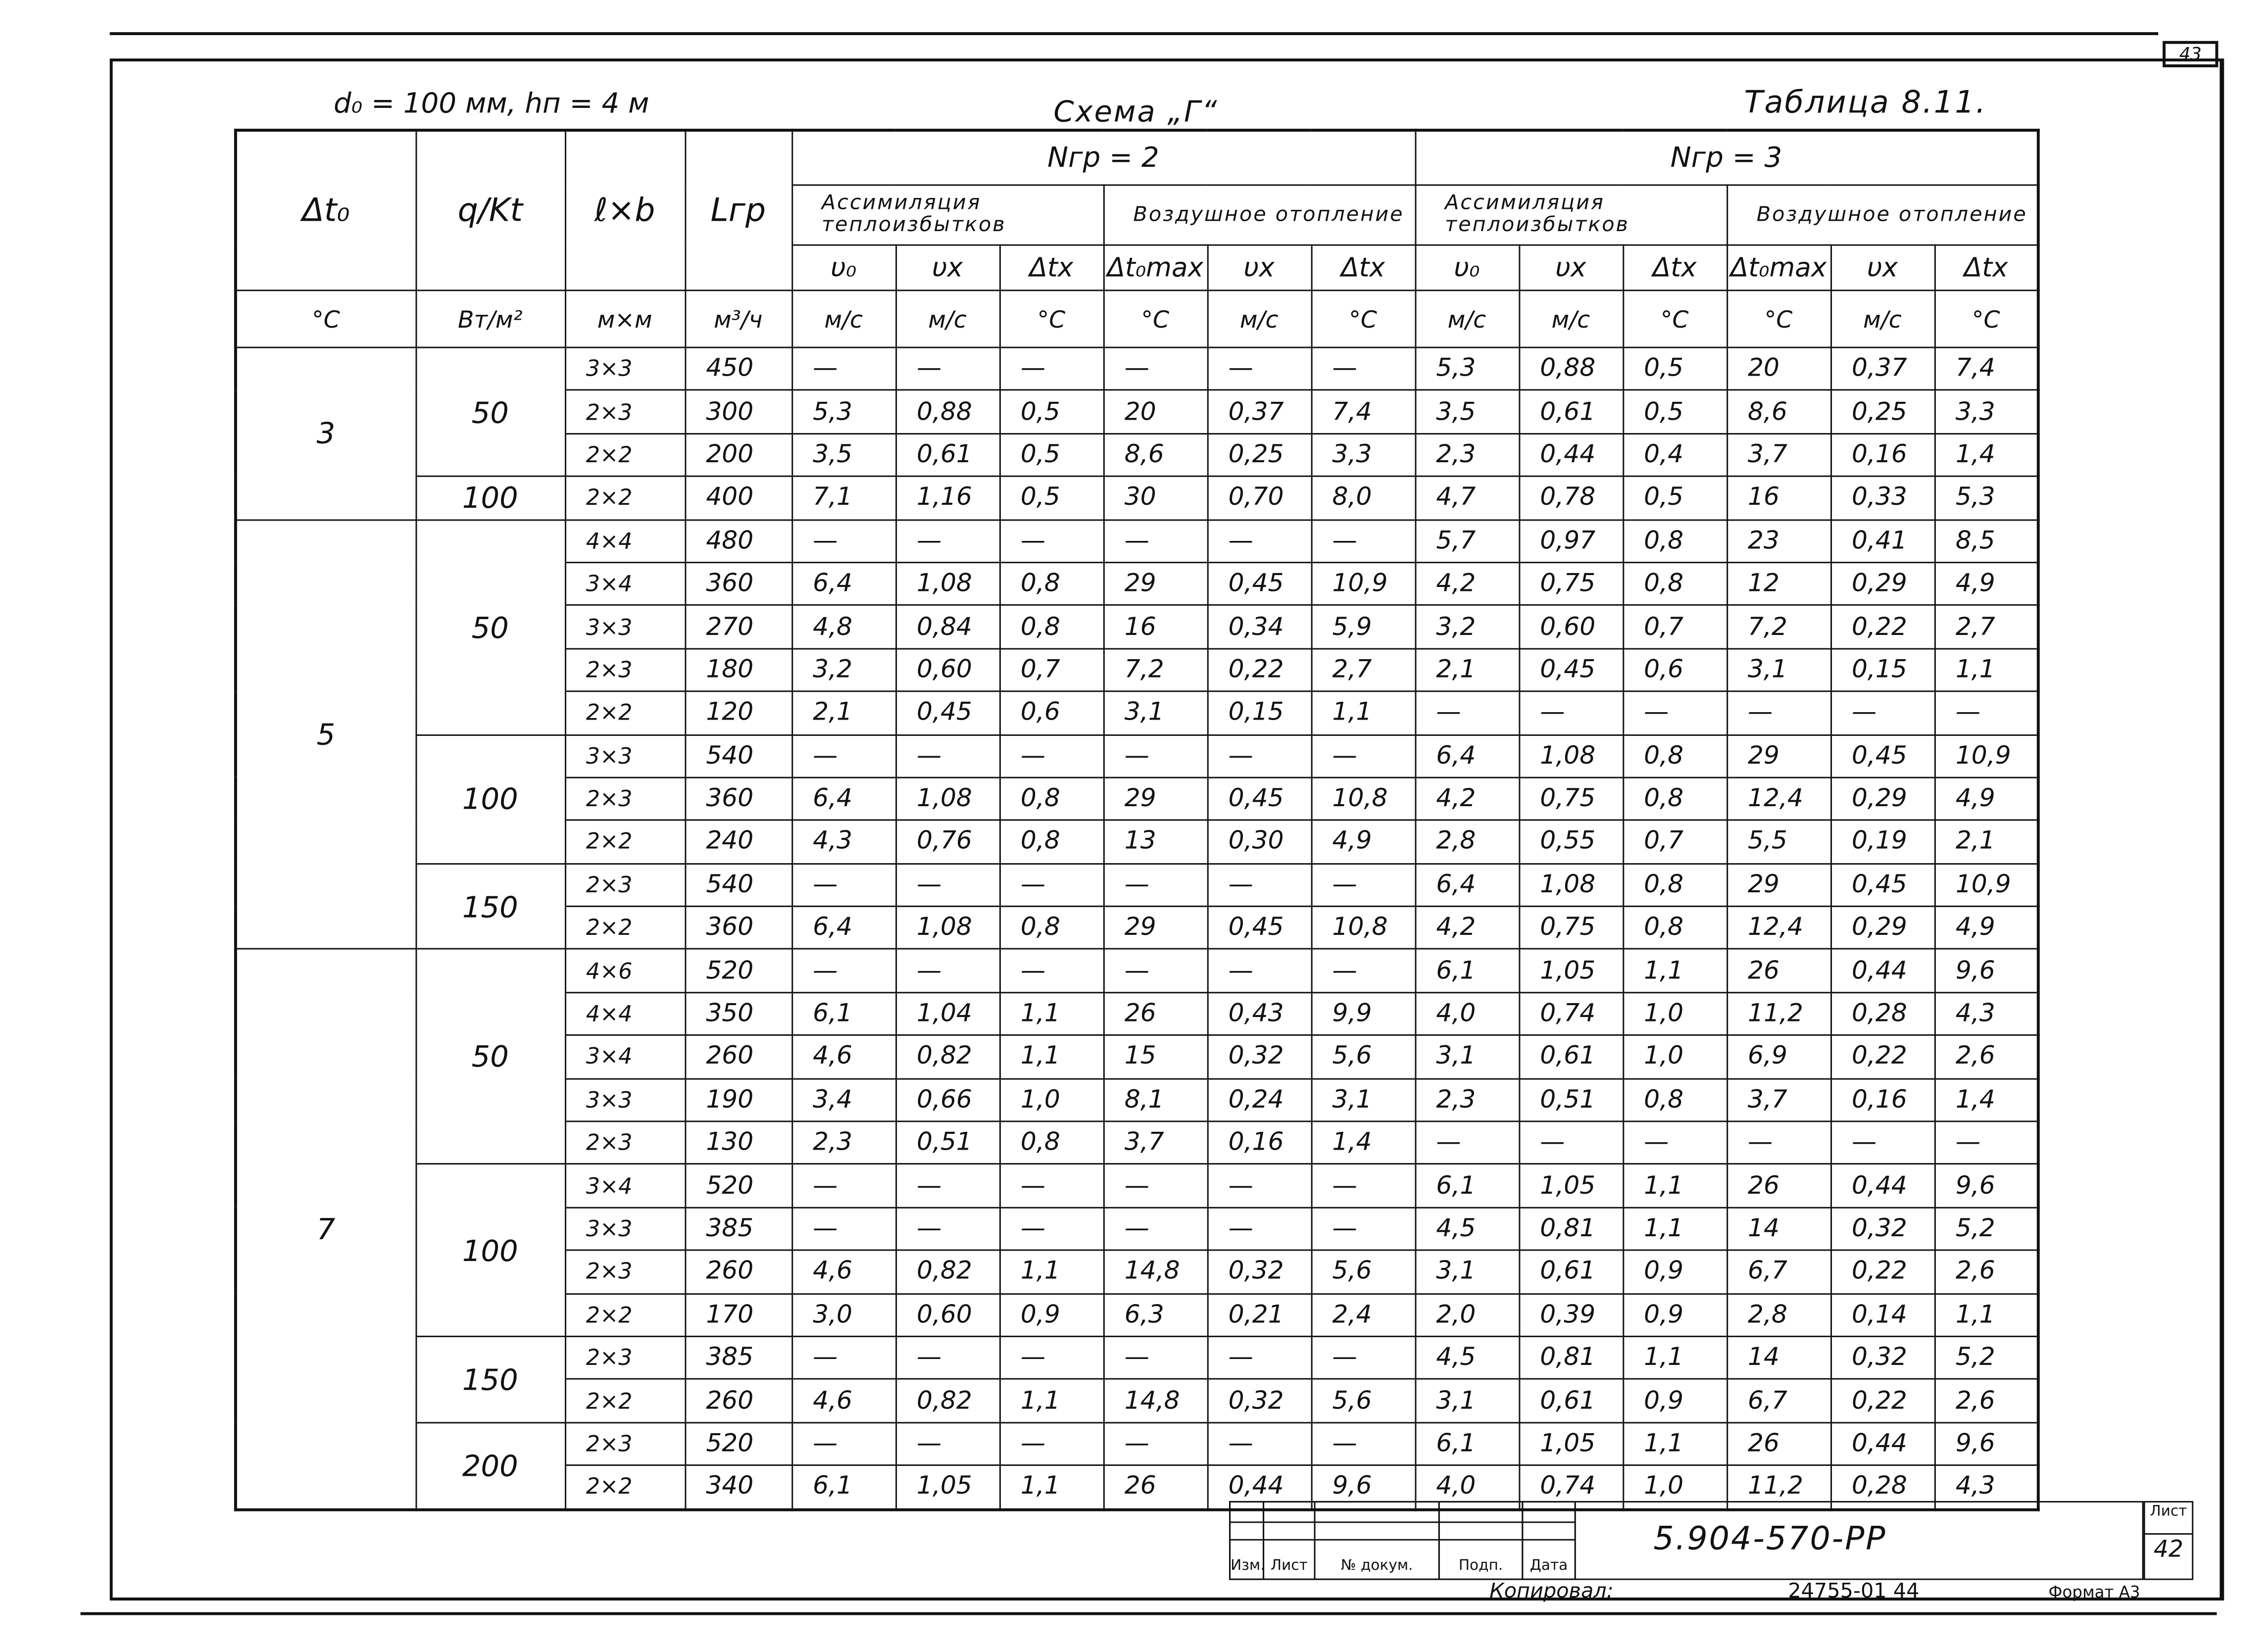 The image size is (2268, 1649). I want to click on column-header: Lгр, so click(738, 210).